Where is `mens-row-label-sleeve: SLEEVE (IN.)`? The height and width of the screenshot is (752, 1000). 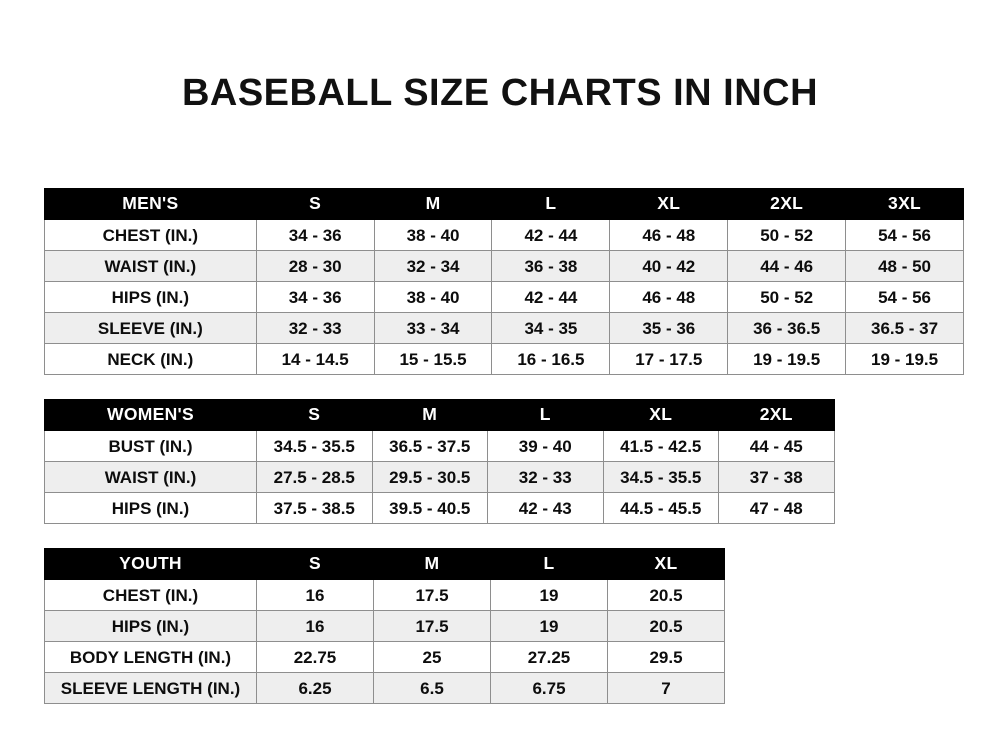
mens-row-label-sleeve: SLEEVE (IN.) is located at coordinates (150, 328).